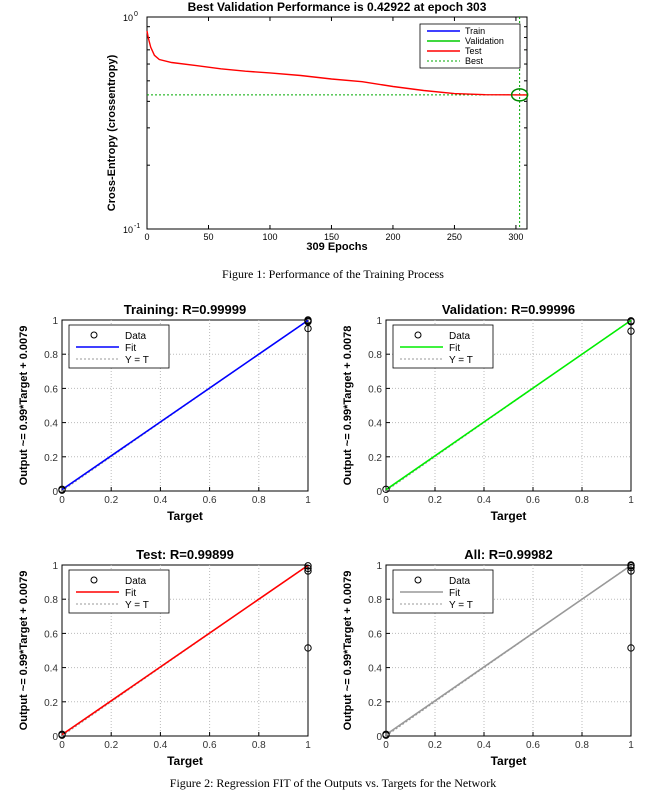  I want to click on performance-y-tick-label: 10, so click(128, 230).